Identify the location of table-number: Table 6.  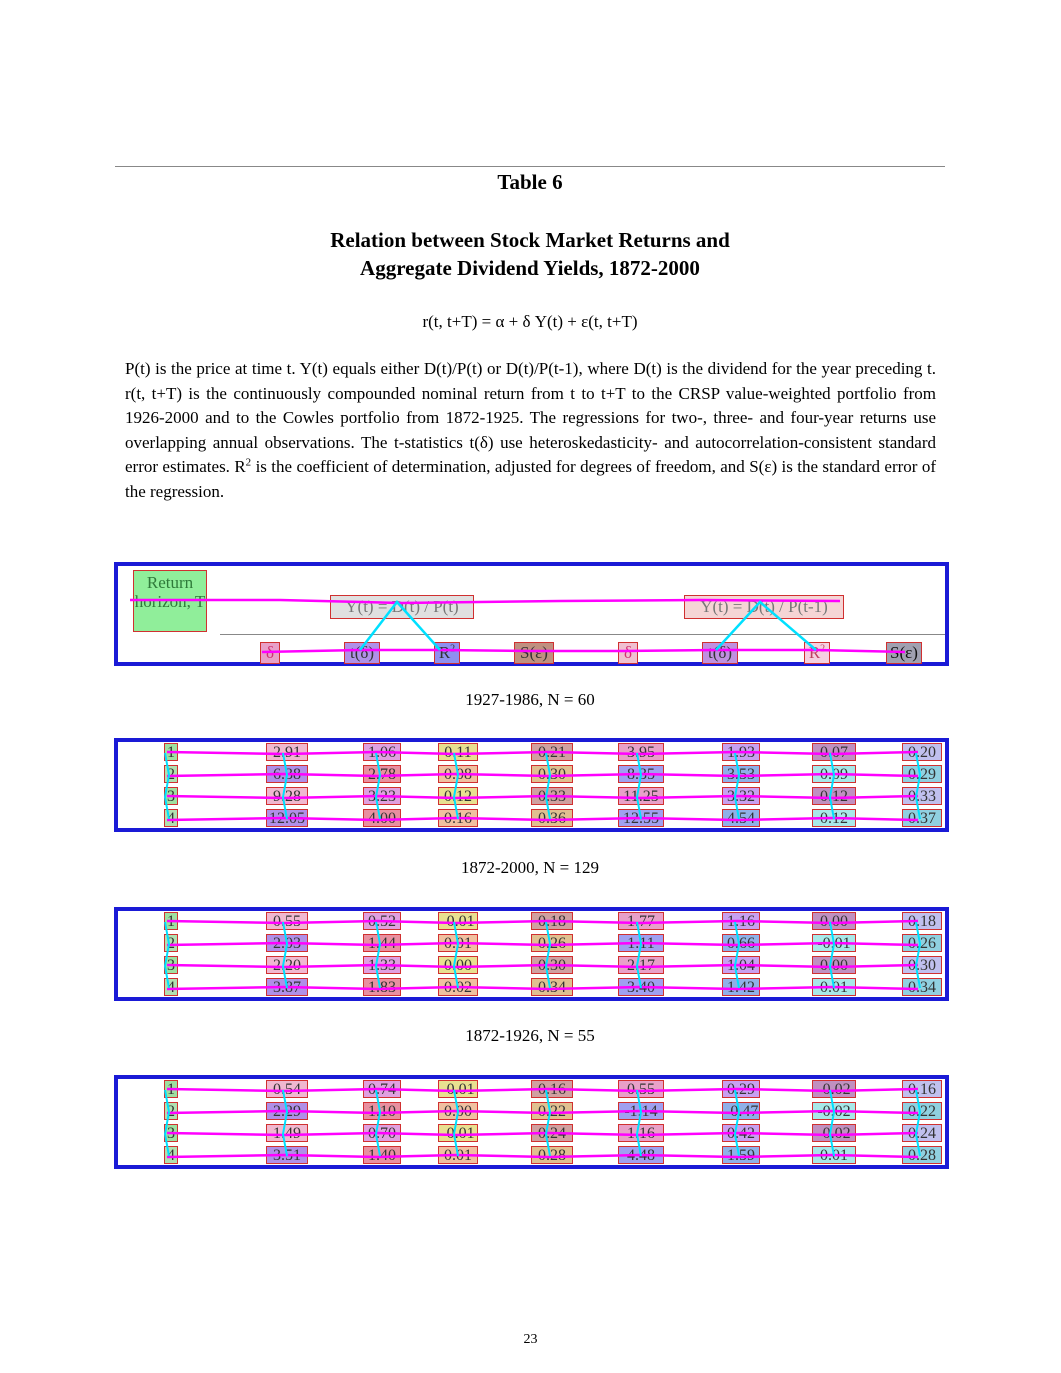
(530, 182).